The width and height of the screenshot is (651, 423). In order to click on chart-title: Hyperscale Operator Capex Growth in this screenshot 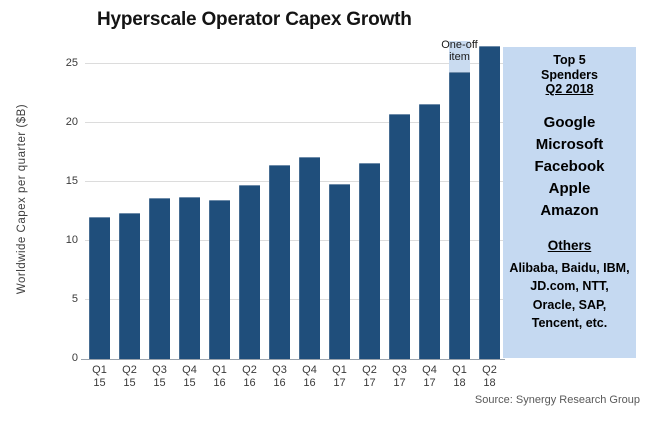, I will do `click(254, 19)`.